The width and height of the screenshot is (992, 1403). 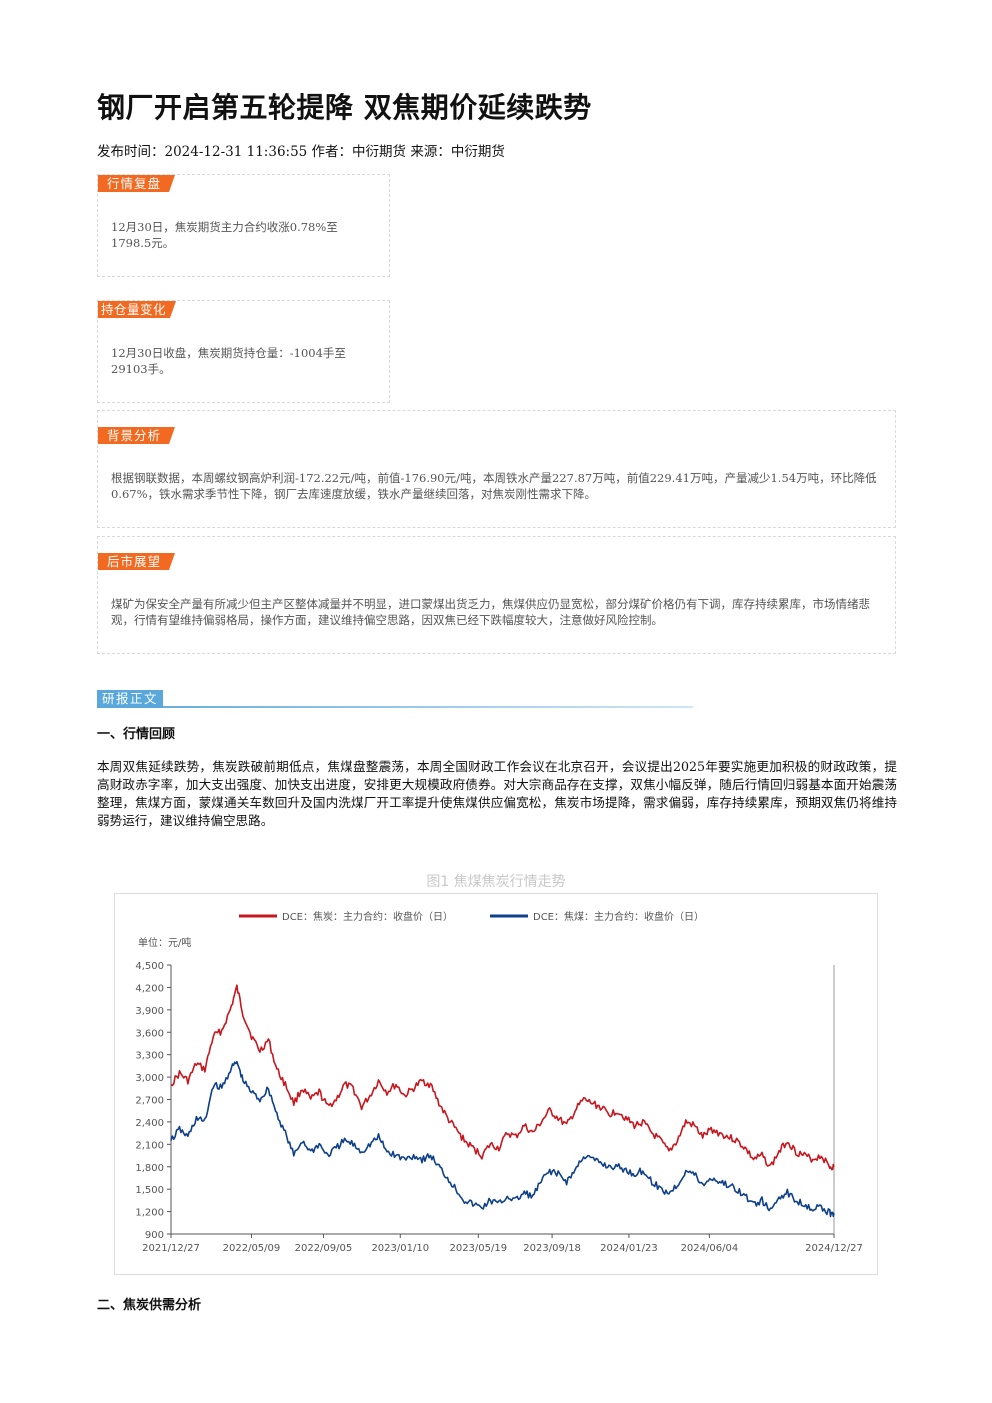 What do you see at coordinates (552, 1248) in the screenshot?
I see `x-tick-label: 2023/09/18` at bounding box center [552, 1248].